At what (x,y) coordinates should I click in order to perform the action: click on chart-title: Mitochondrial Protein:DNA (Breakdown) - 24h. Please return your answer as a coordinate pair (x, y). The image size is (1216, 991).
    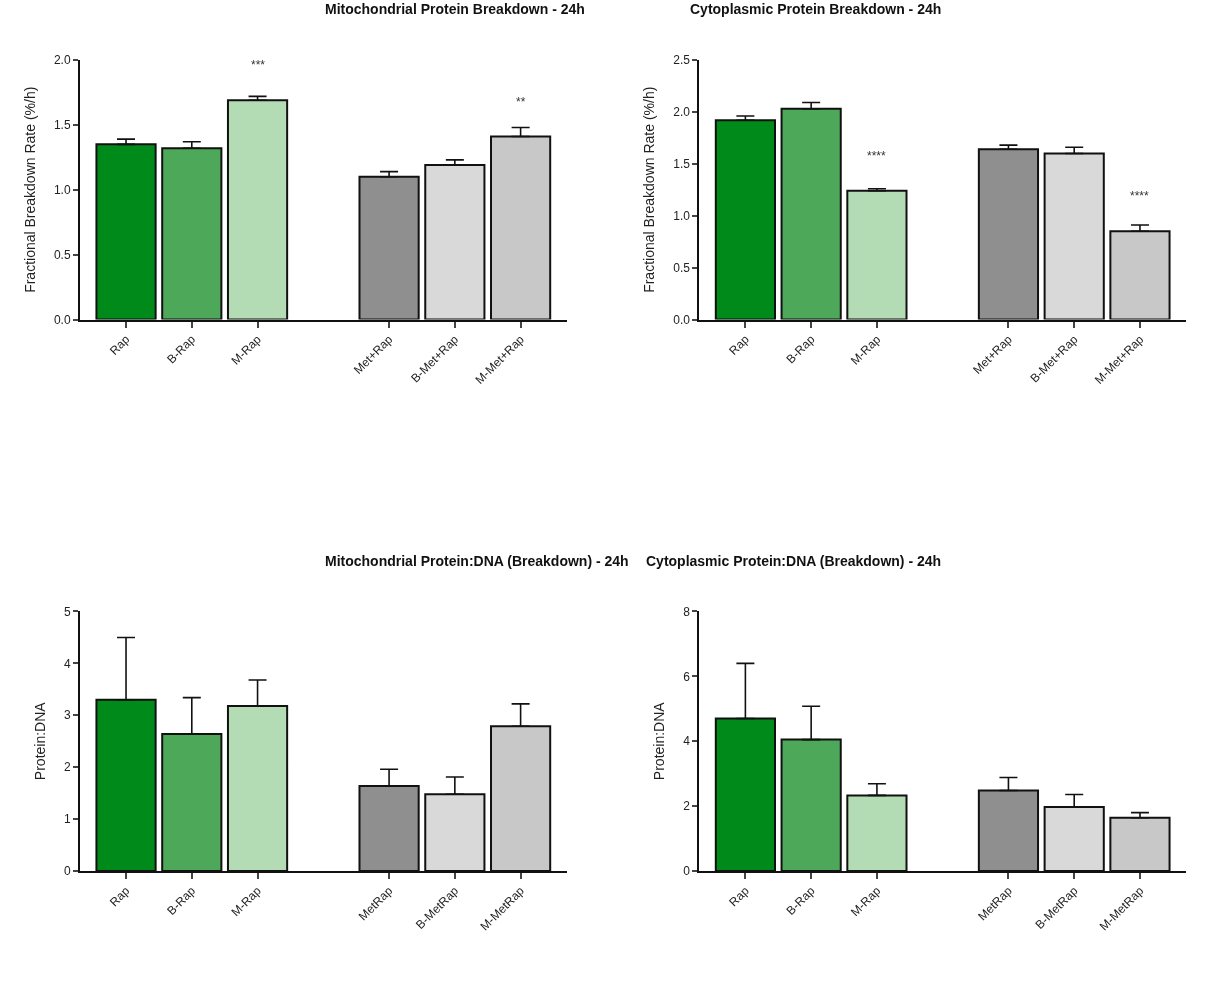
    Looking at the image, I should click on (477, 561).